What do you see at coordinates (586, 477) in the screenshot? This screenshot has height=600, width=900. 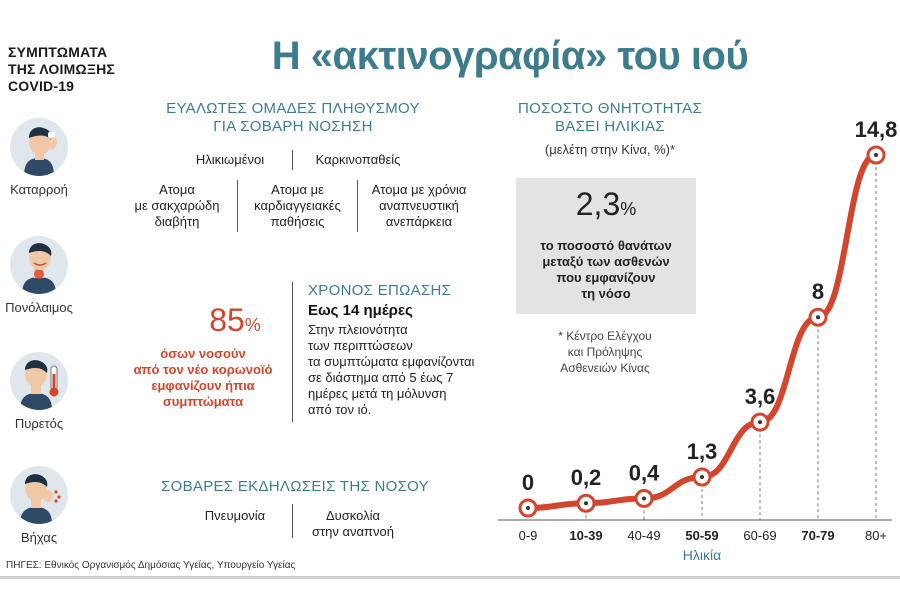 I see `data-label: 0,2` at bounding box center [586, 477].